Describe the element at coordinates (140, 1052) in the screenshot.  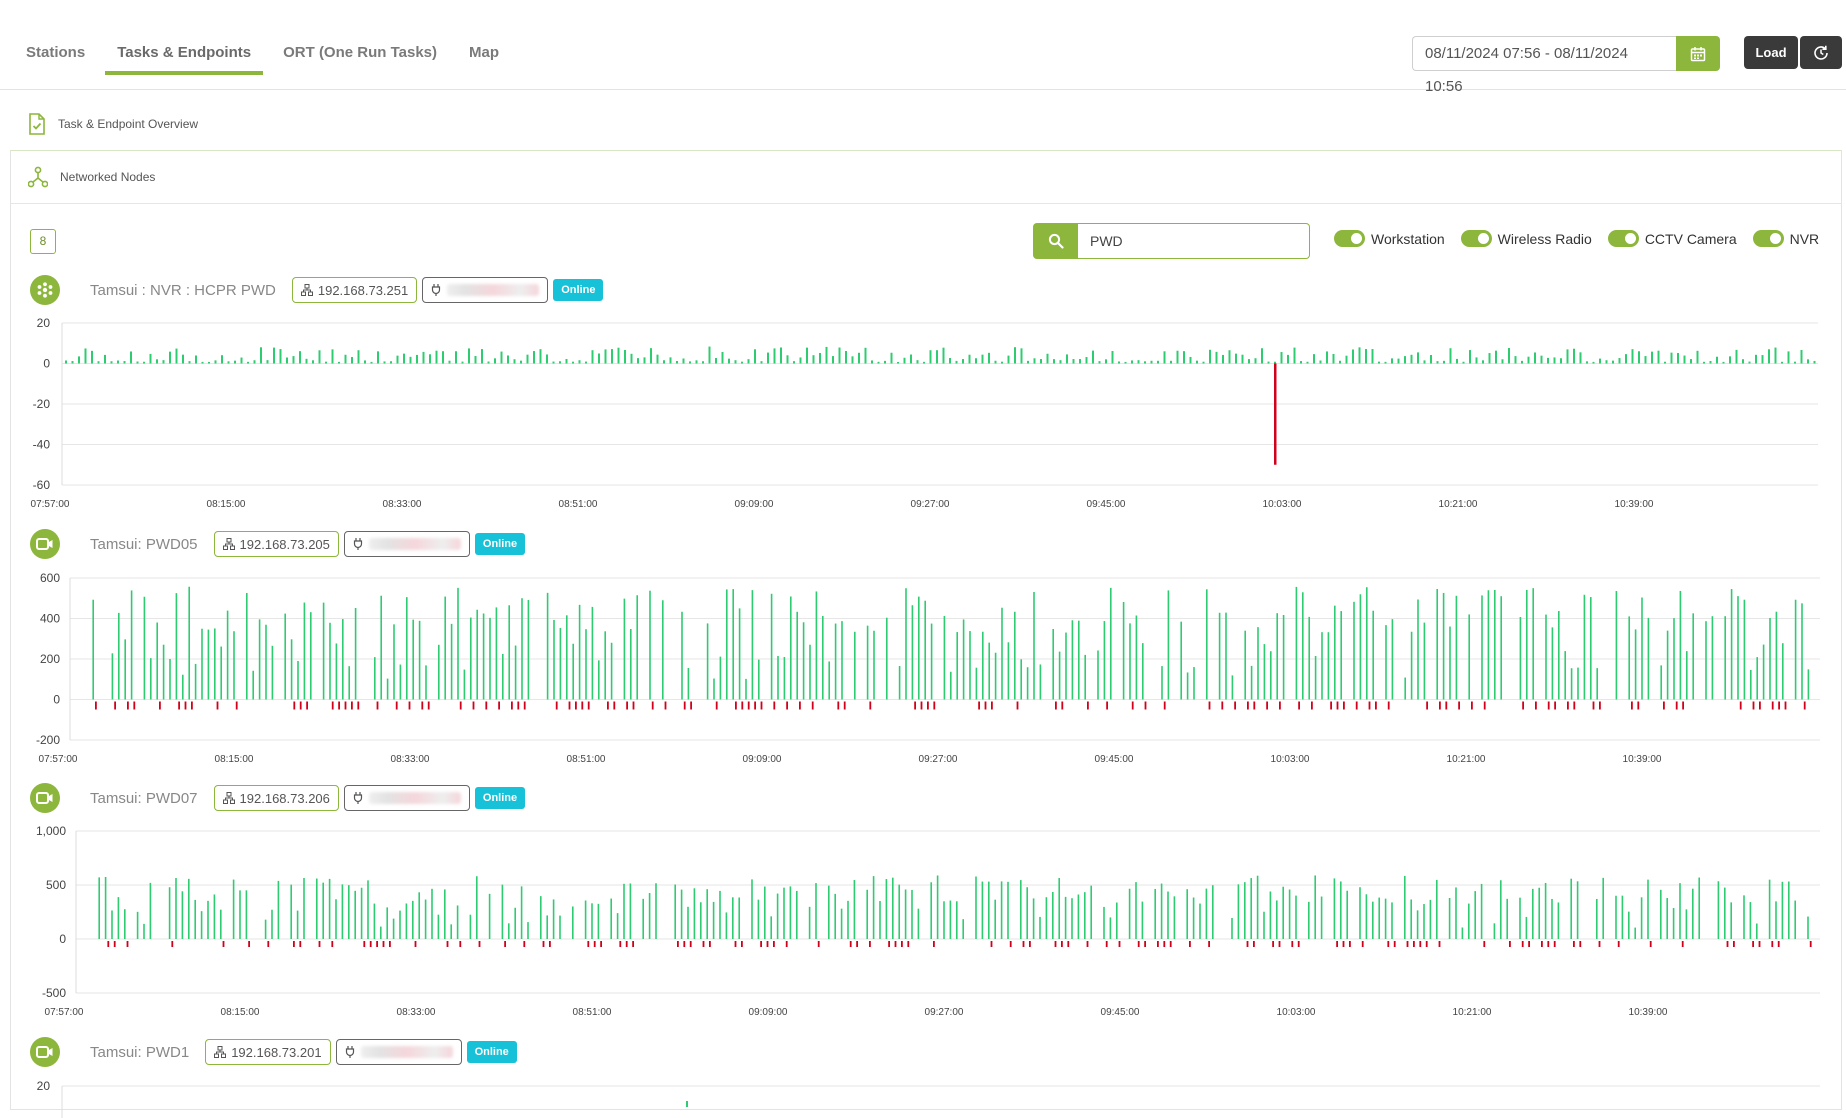
I see `node-title: Tamsui: PWD1` at that location.